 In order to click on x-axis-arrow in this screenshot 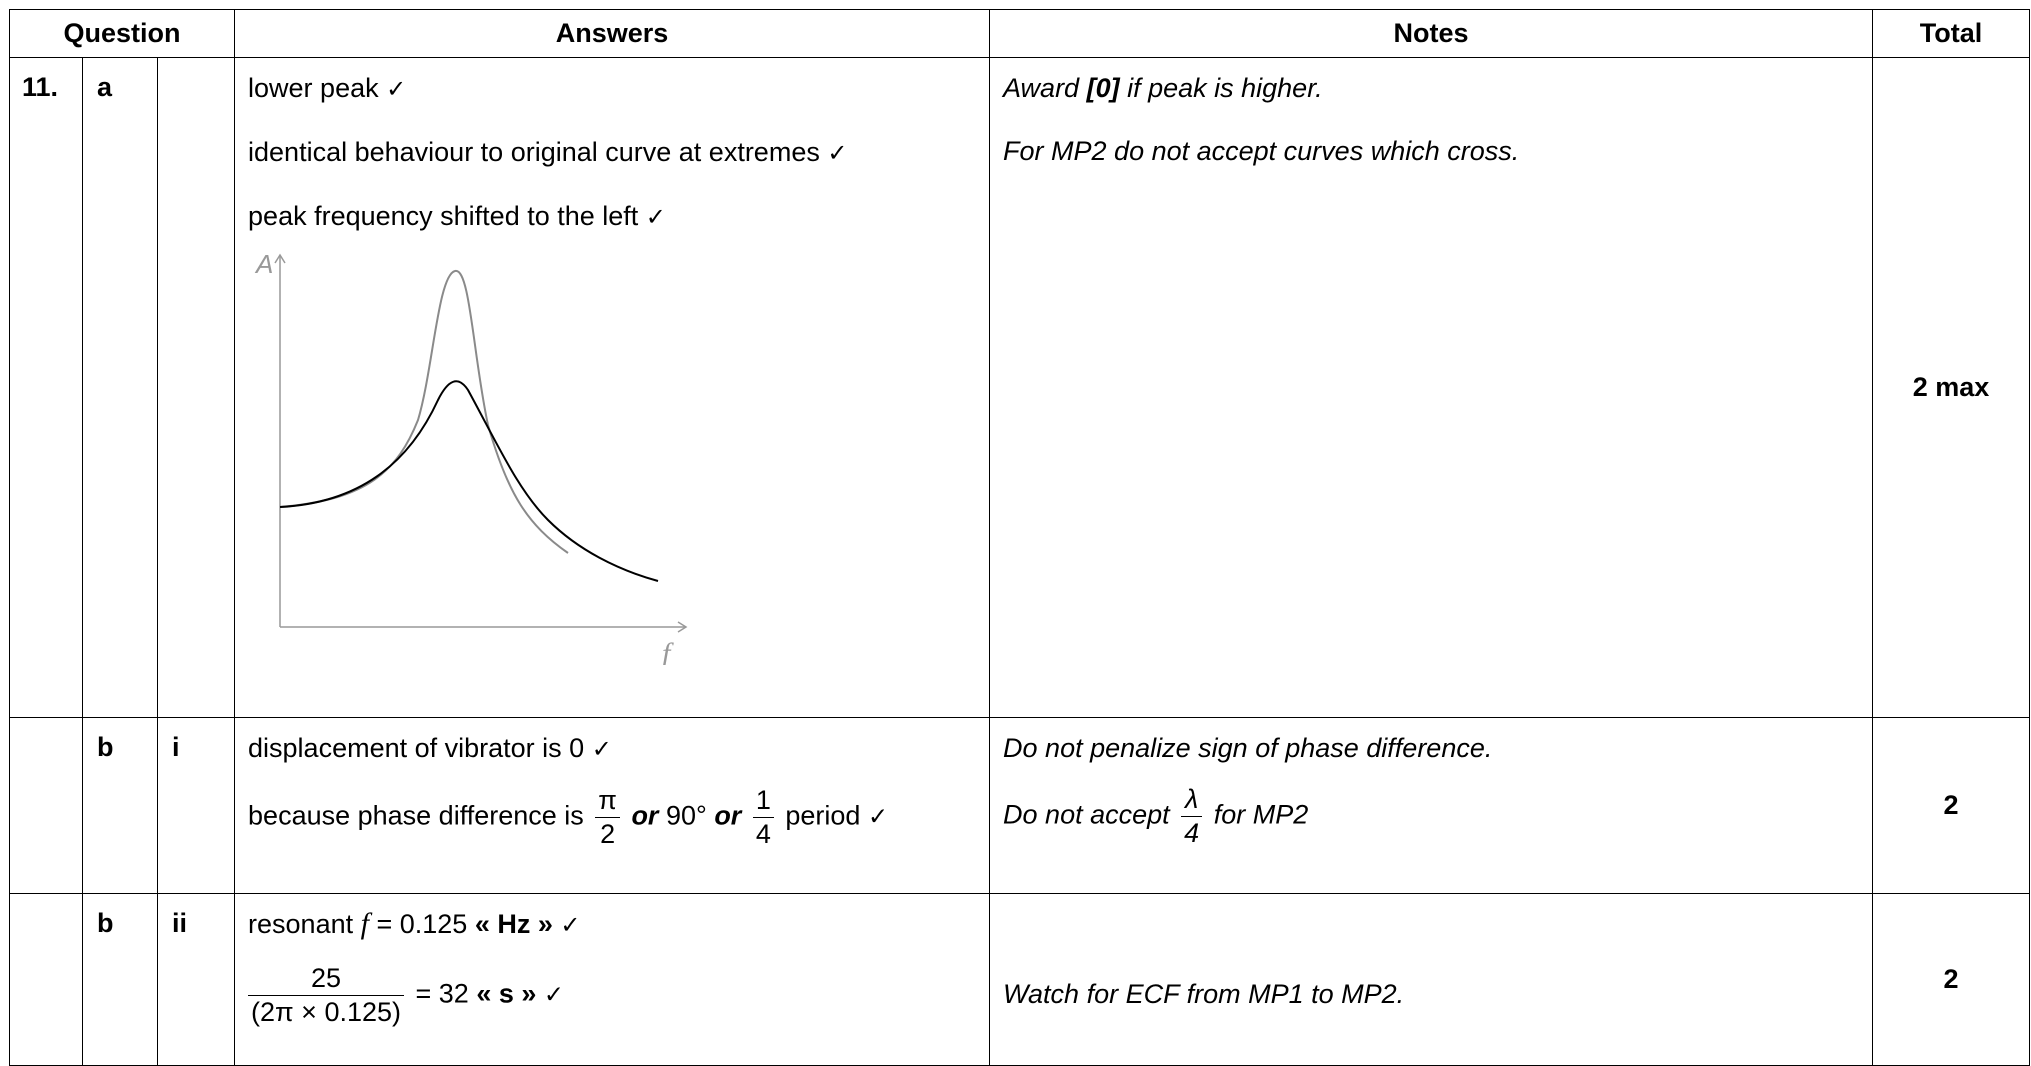, I will do `click(682, 627)`.